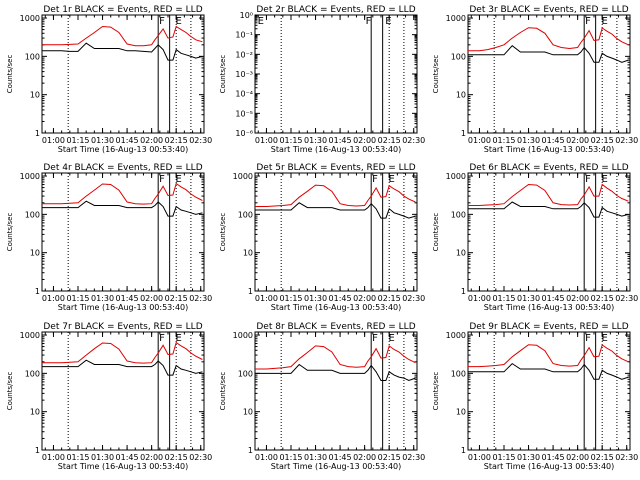  What do you see at coordinates (548, 10) in the screenshot?
I see `chart-title: Det 3r BLACK = Events, RED = LLD` at bounding box center [548, 10].